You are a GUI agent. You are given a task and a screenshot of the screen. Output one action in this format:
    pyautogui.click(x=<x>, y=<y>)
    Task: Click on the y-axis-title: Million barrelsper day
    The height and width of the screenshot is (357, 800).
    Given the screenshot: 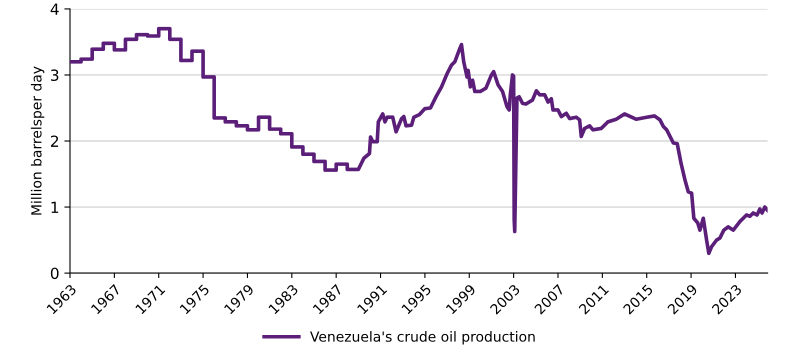 What is the action you would take?
    pyautogui.click(x=37, y=140)
    